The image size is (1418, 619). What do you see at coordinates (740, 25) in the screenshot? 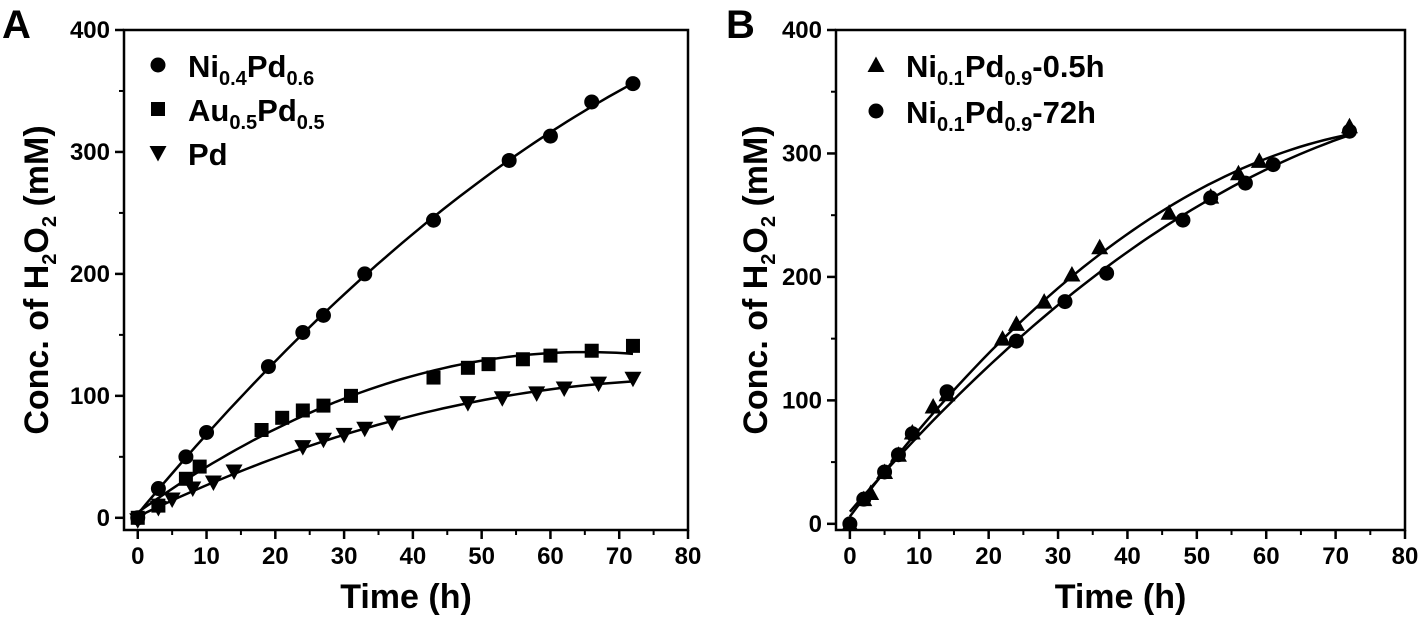
I see `panel-label: B` at bounding box center [740, 25].